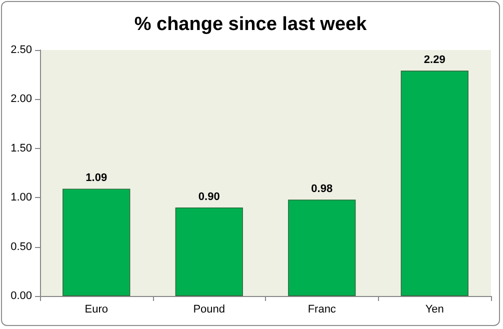 Image resolution: width=503 pixels, height=329 pixels. What do you see at coordinates (251, 24) in the screenshot?
I see `chart-title: % change since last week` at bounding box center [251, 24].